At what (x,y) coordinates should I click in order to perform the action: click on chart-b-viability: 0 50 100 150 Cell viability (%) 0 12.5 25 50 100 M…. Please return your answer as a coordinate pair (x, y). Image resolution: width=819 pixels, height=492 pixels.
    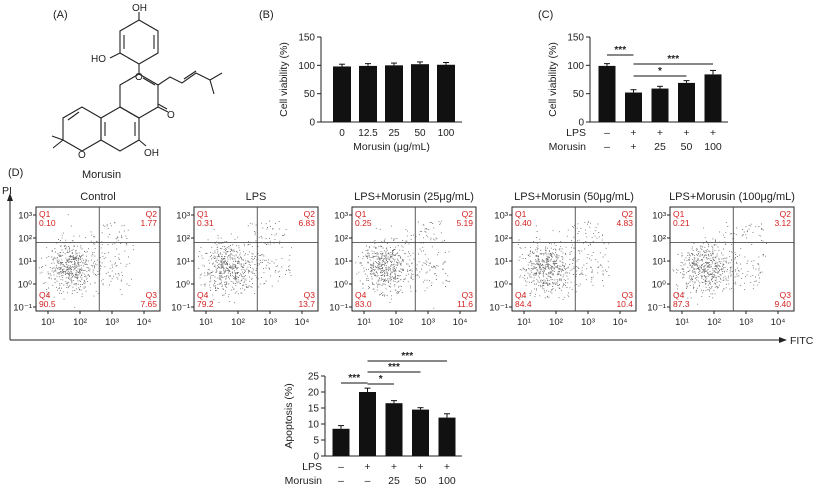
    Looking at the image, I should click on (370, 93).